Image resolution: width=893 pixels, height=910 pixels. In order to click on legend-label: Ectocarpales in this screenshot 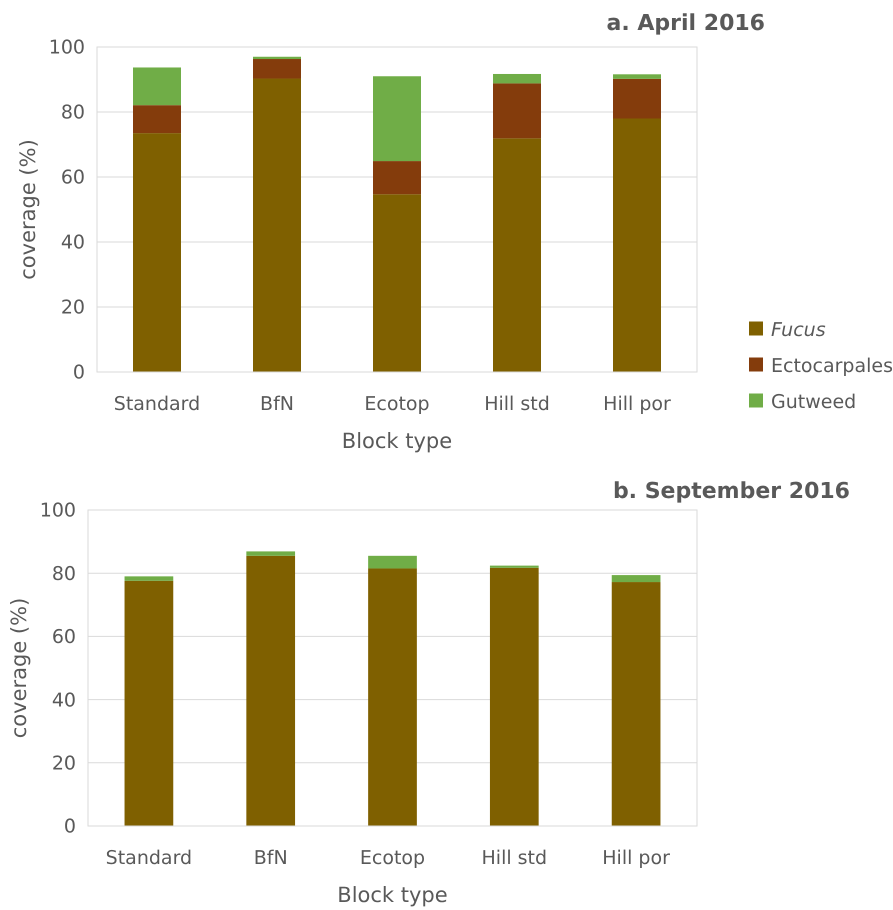, I will do `click(832, 366)`.